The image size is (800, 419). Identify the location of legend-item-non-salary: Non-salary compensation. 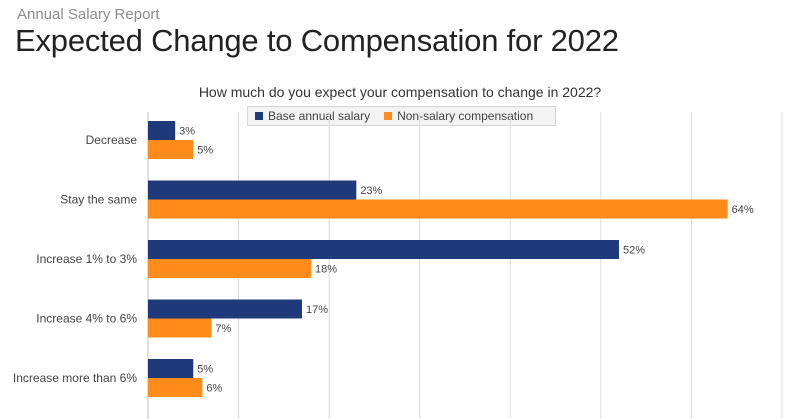
(458, 116).